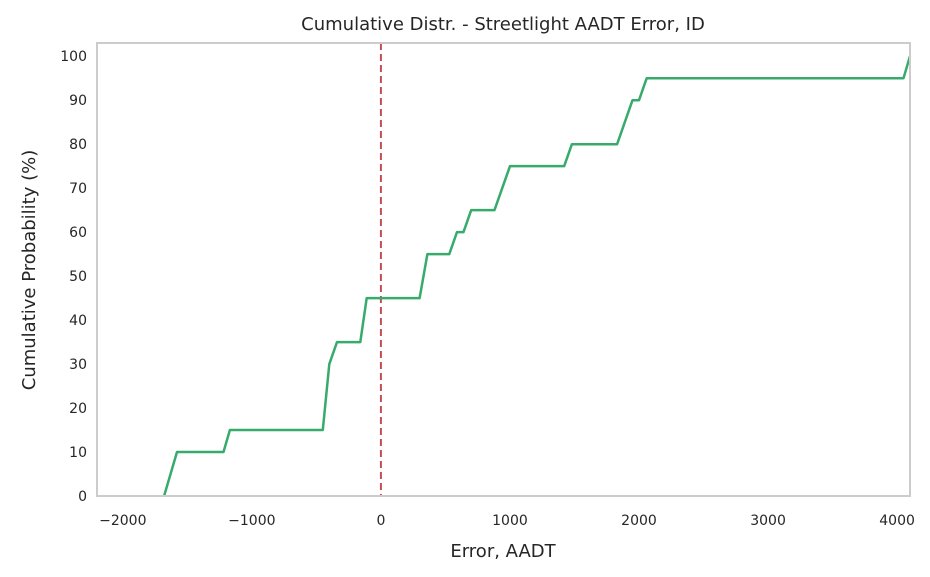  What do you see at coordinates (122, 521) in the screenshot?
I see `x-tick-label: −2000` at bounding box center [122, 521].